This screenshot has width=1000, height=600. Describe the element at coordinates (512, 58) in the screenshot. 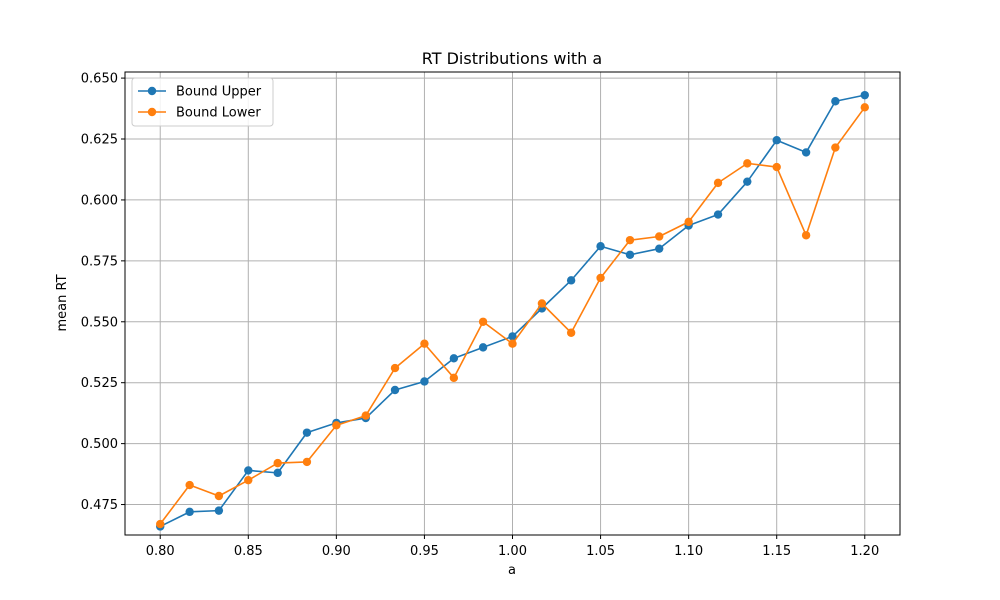

I see `chart-title: RT Distributions with a` at that location.